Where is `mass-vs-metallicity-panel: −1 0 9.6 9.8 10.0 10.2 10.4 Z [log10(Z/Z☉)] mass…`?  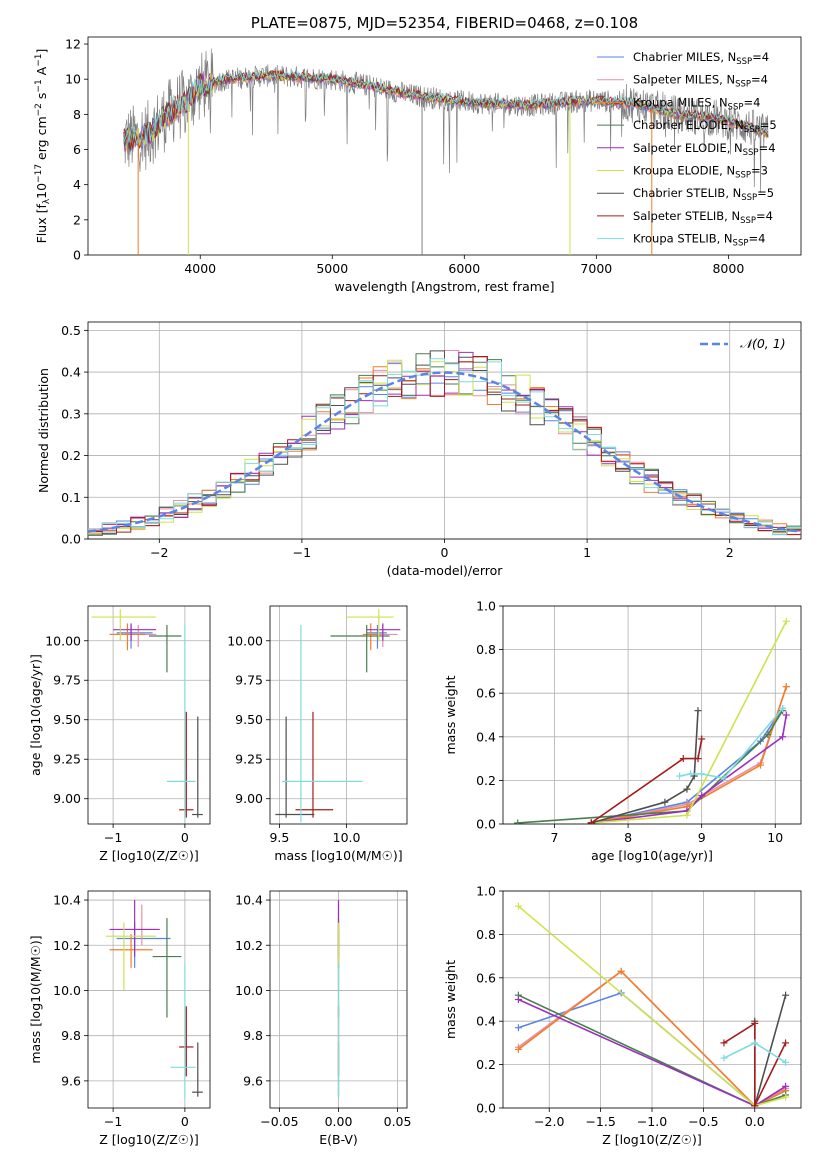
mass-vs-metallicity-panel: −1 0 9.6 9.8 10.0 10.2 10.4 Z [log10(Z/Z☉)] mass… is located at coordinates (119, 1018).